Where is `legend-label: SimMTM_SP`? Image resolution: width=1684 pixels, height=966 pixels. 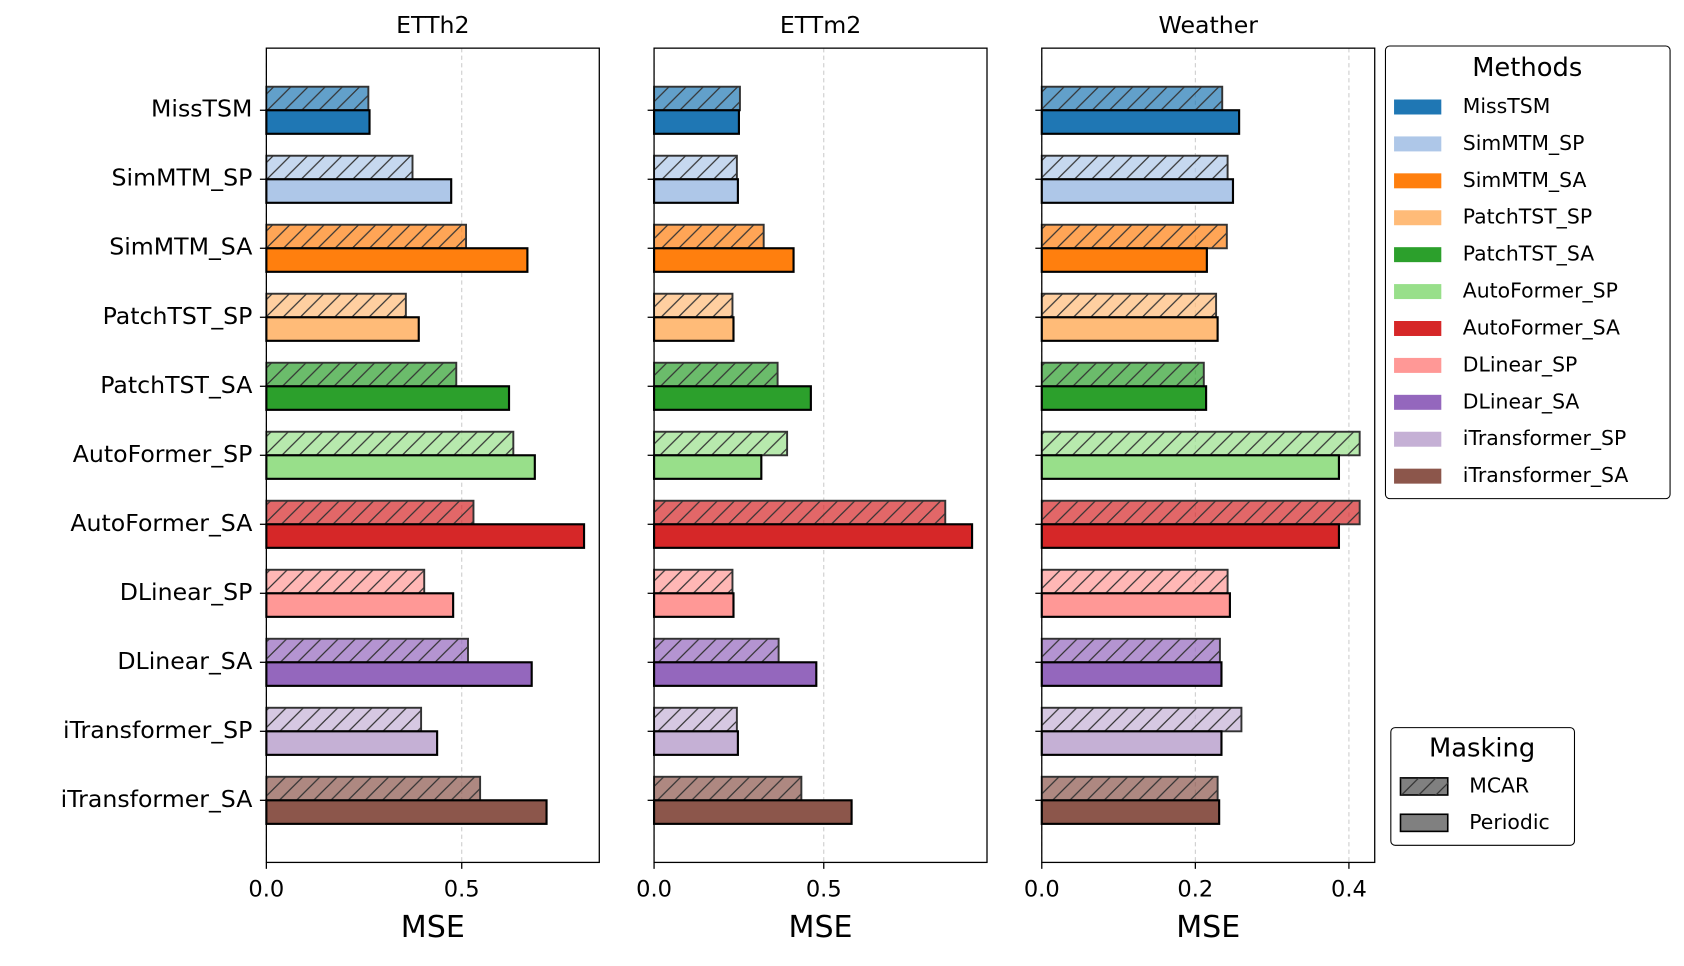 legend-label: SimMTM_SP is located at coordinates (1524, 143).